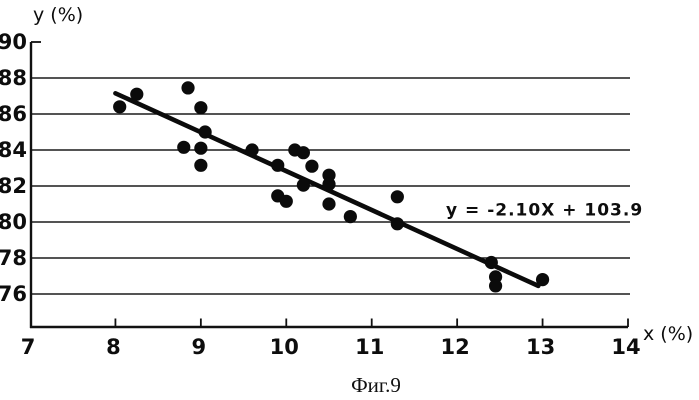 This screenshot has height=400, width=699. What do you see at coordinates (113, 347) in the screenshot?
I see `x-tick-label: 8` at bounding box center [113, 347].